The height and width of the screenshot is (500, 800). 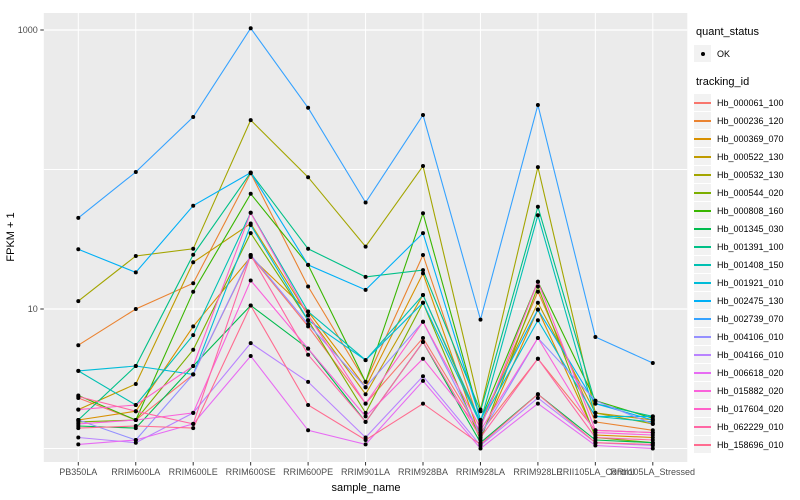 I want to click on legend-item-Hb_015882_020: Hb_015882_020, so click(x=746, y=390).